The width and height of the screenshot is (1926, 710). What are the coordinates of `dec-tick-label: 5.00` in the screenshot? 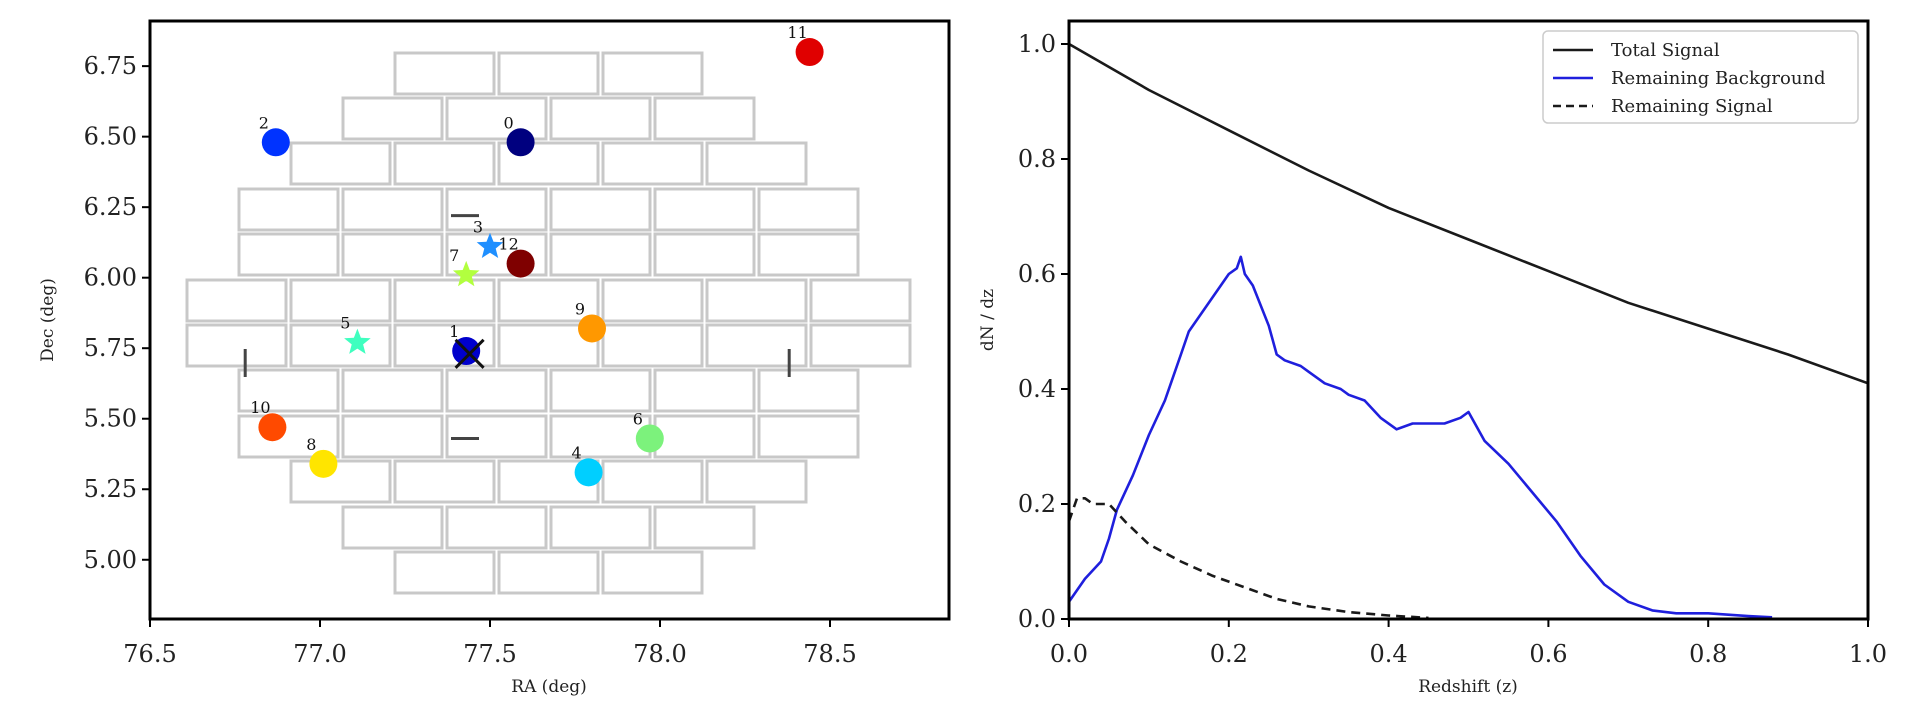 It's located at (110, 560).